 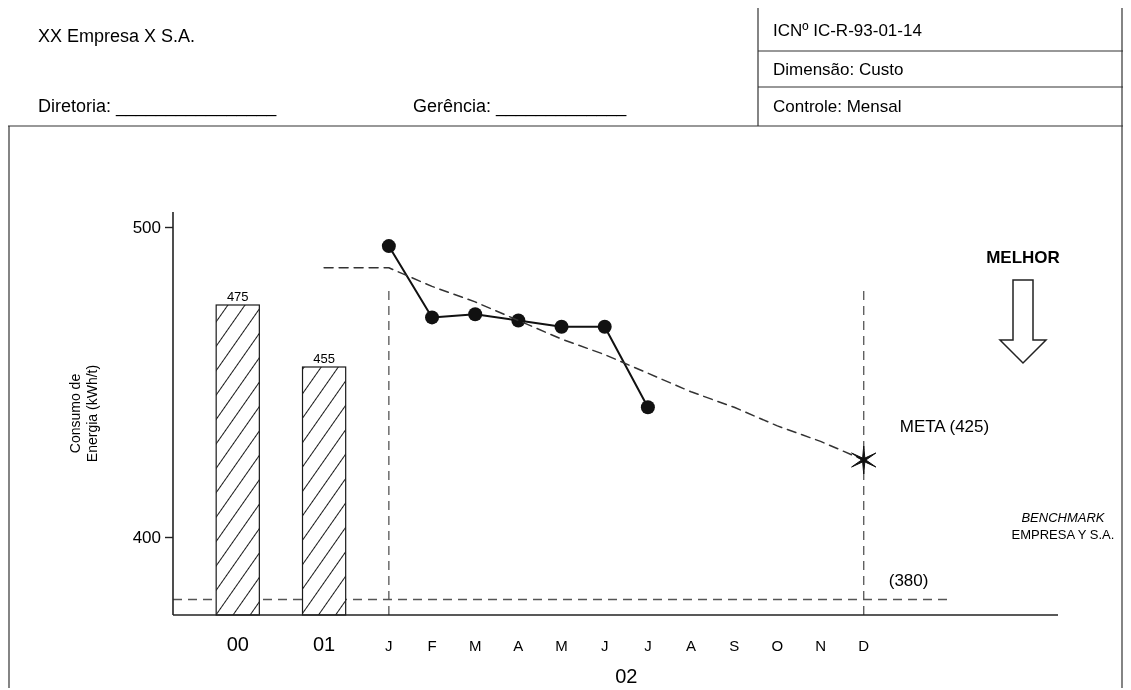 What do you see at coordinates (158, 106) in the screenshot?
I see `text: Diretoria: ________________` at bounding box center [158, 106].